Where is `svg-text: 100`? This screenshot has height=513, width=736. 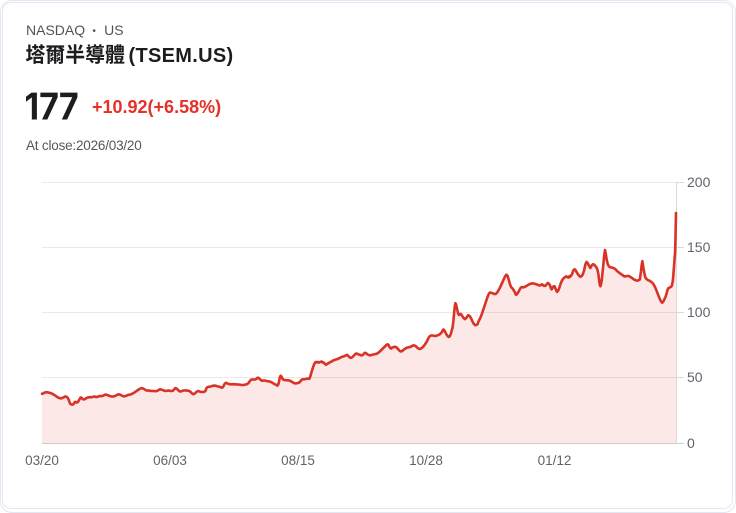
svg-text: 100 is located at coordinates (699, 312).